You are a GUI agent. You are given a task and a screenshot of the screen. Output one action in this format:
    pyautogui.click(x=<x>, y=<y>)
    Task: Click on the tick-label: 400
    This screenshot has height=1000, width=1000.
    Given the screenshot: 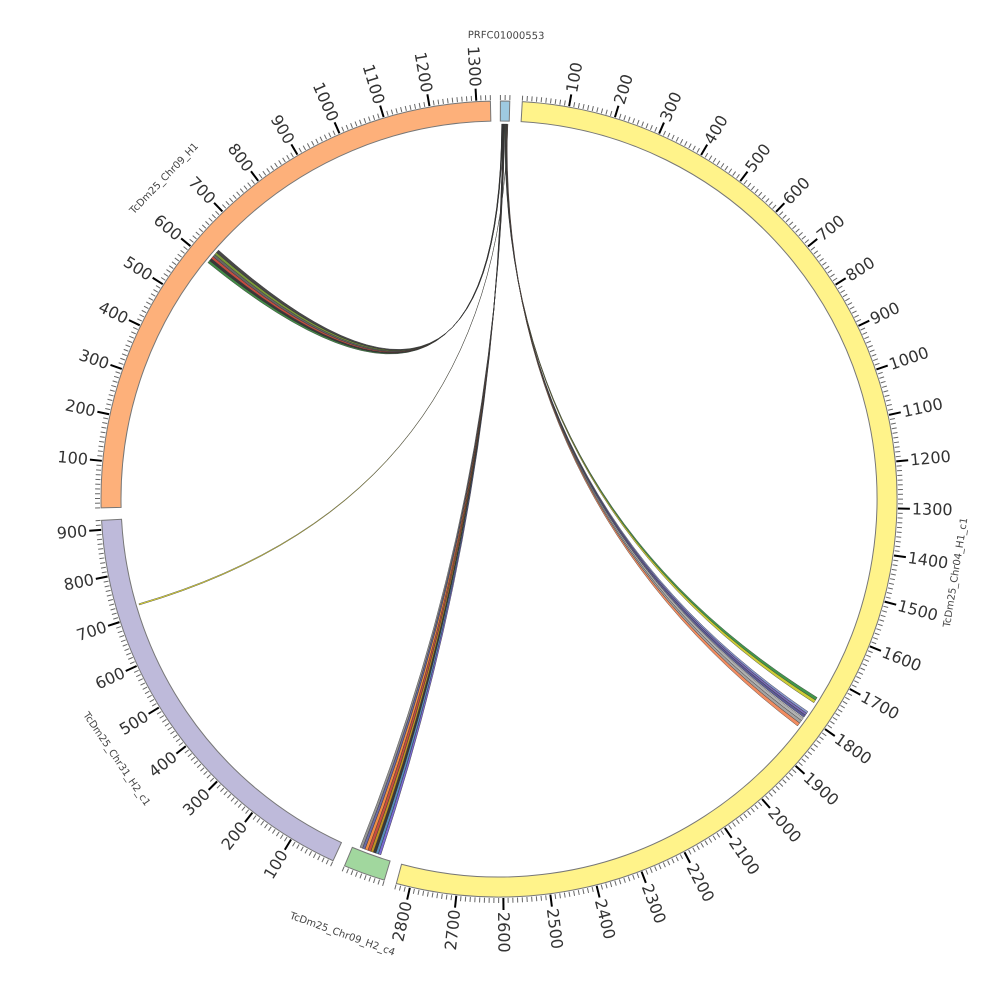 What is the action you would take?
    pyautogui.click(x=716, y=130)
    